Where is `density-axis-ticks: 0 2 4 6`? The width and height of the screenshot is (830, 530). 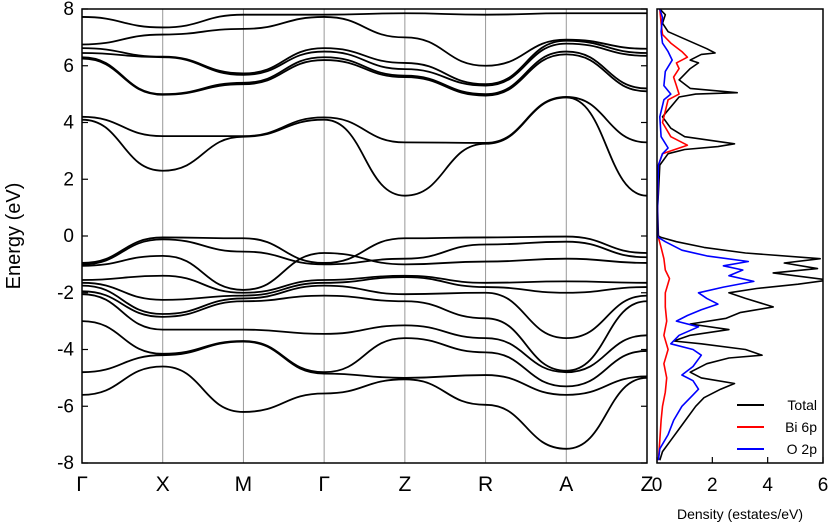 density-axis-ticks: 0 2 4 6 is located at coordinates (740, 476).